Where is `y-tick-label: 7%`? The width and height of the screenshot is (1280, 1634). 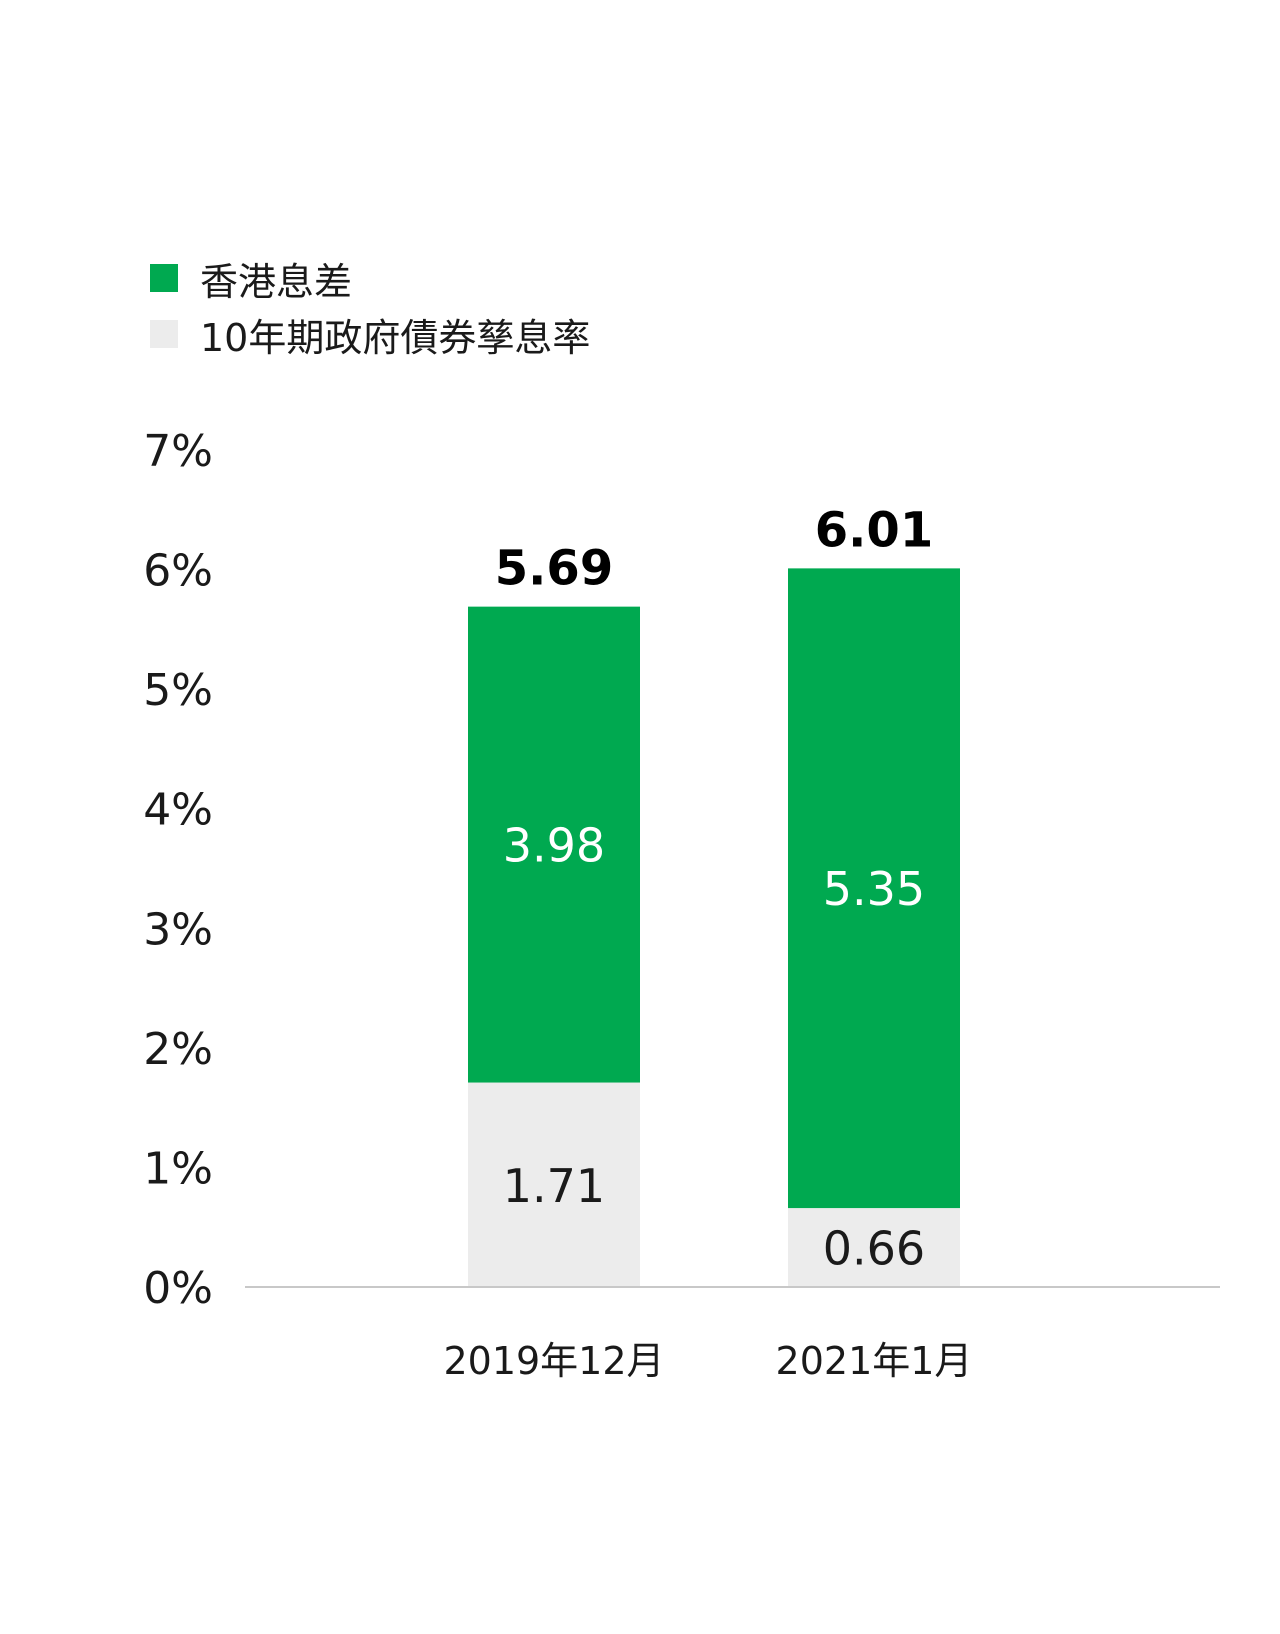
y-tick-label: 7% is located at coordinates (178, 451).